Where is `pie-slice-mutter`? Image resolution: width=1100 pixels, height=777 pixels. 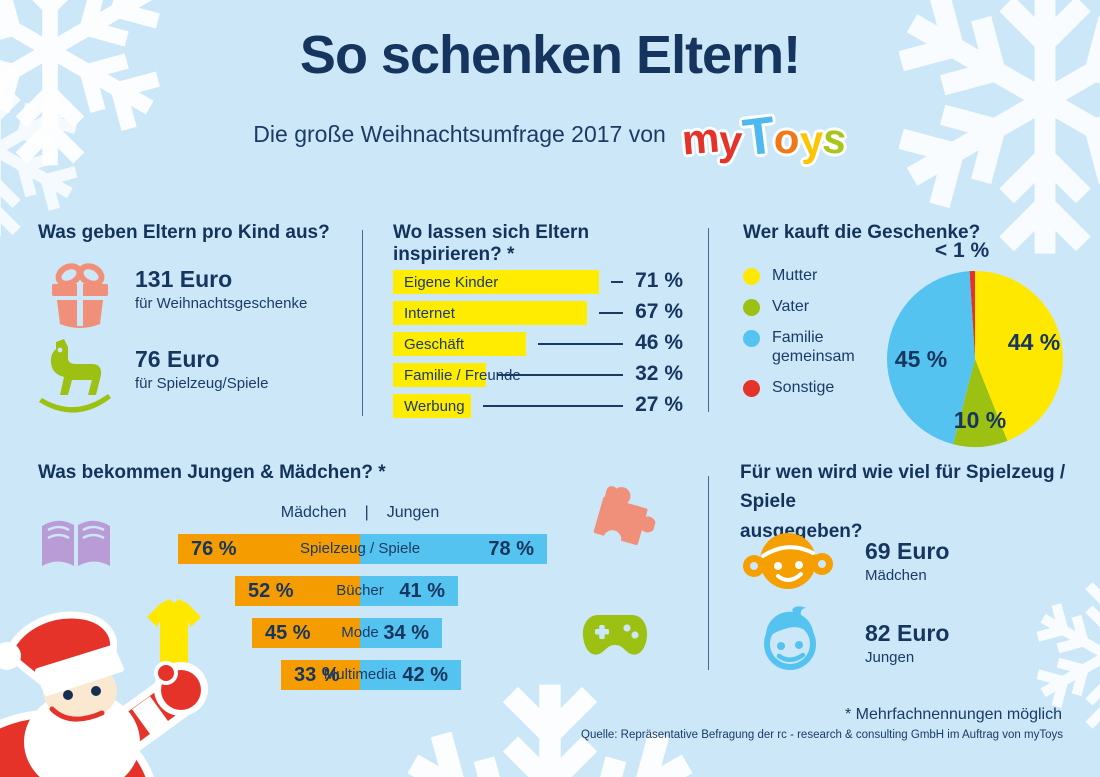 pie-slice-mutter is located at coordinates (1019, 356).